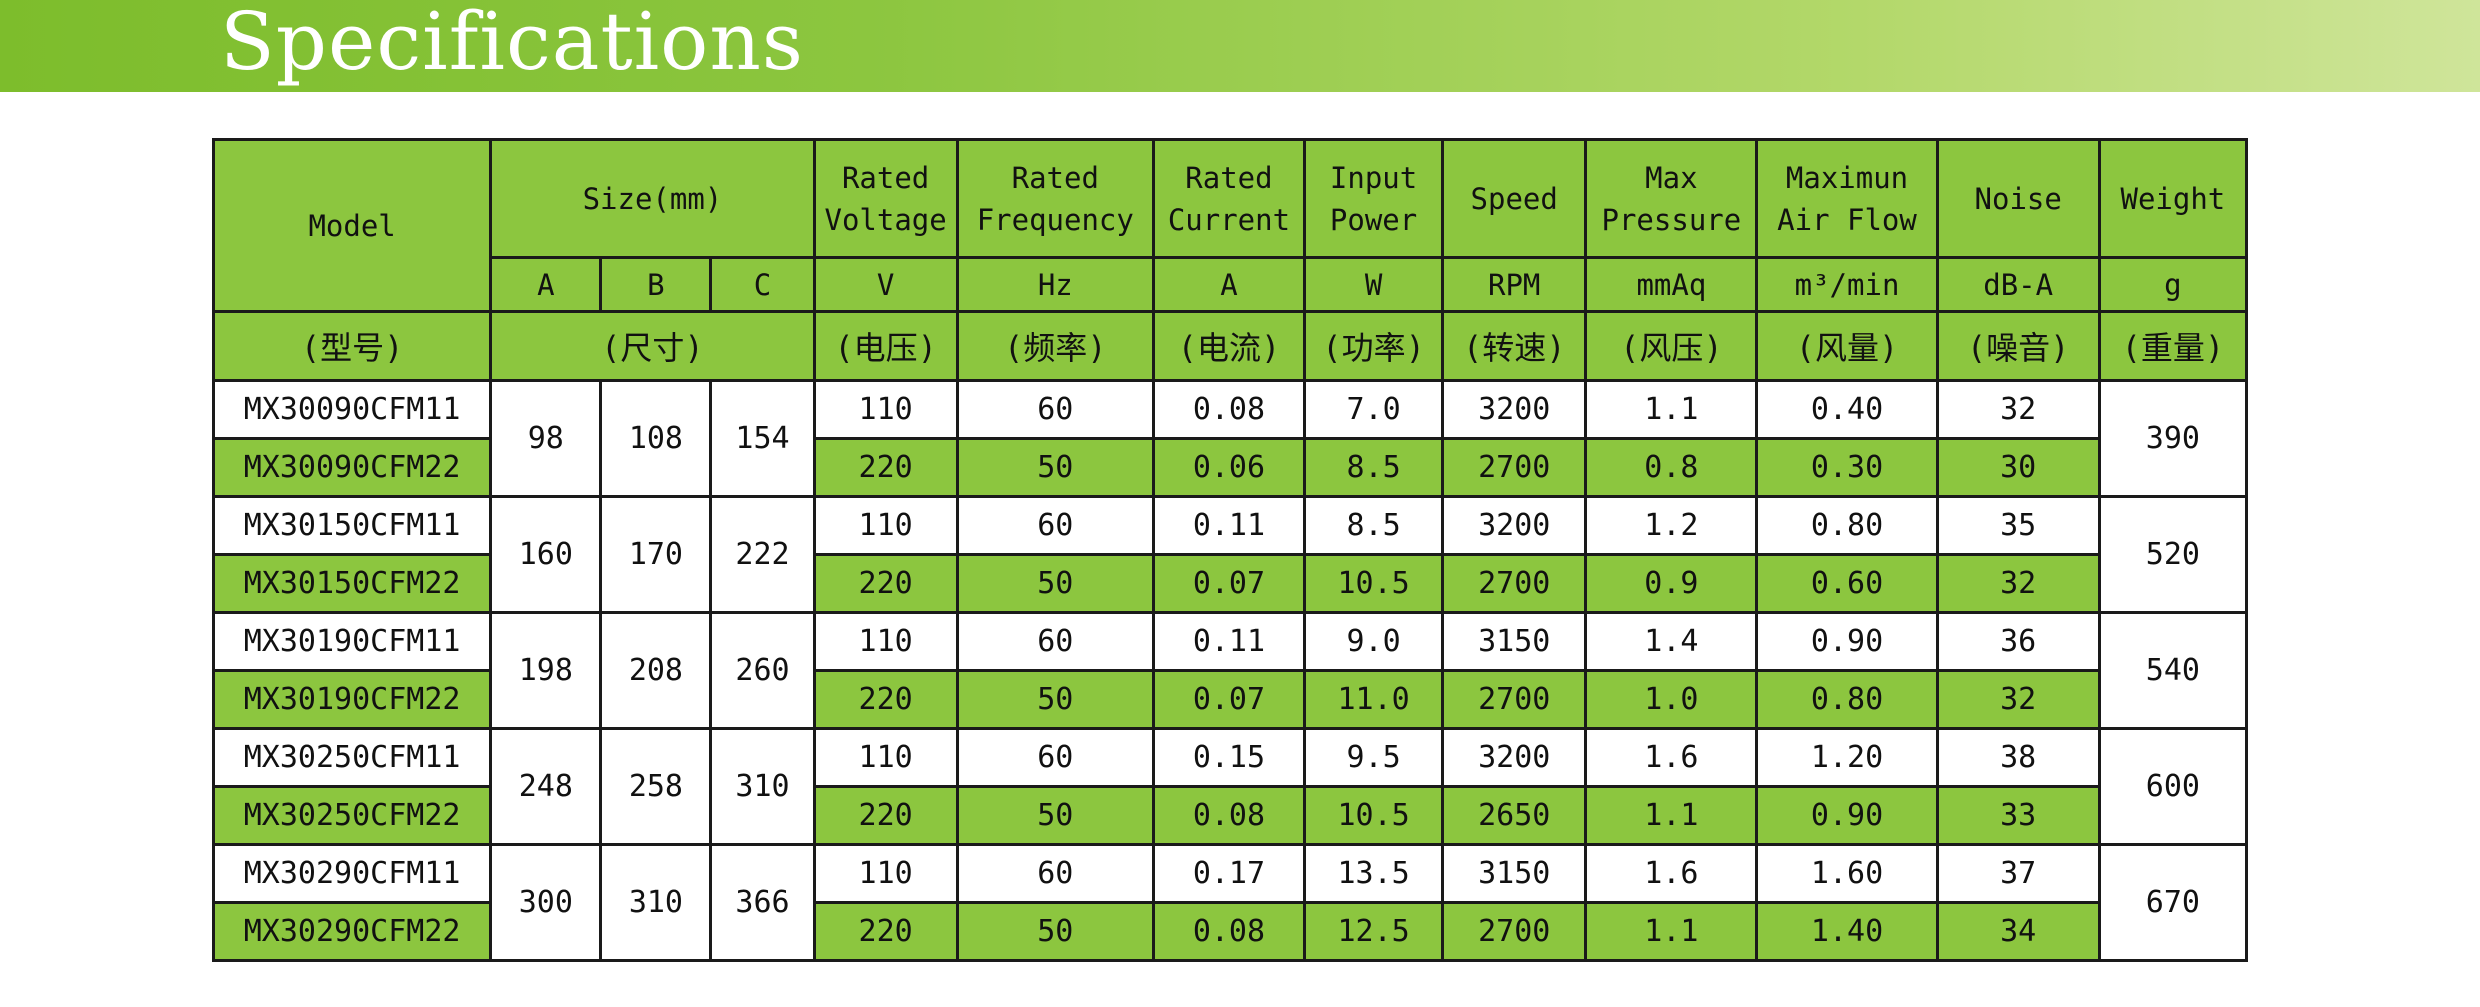  What do you see at coordinates (1514, 198) in the screenshot?
I see `header-speed: Speed` at bounding box center [1514, 198].